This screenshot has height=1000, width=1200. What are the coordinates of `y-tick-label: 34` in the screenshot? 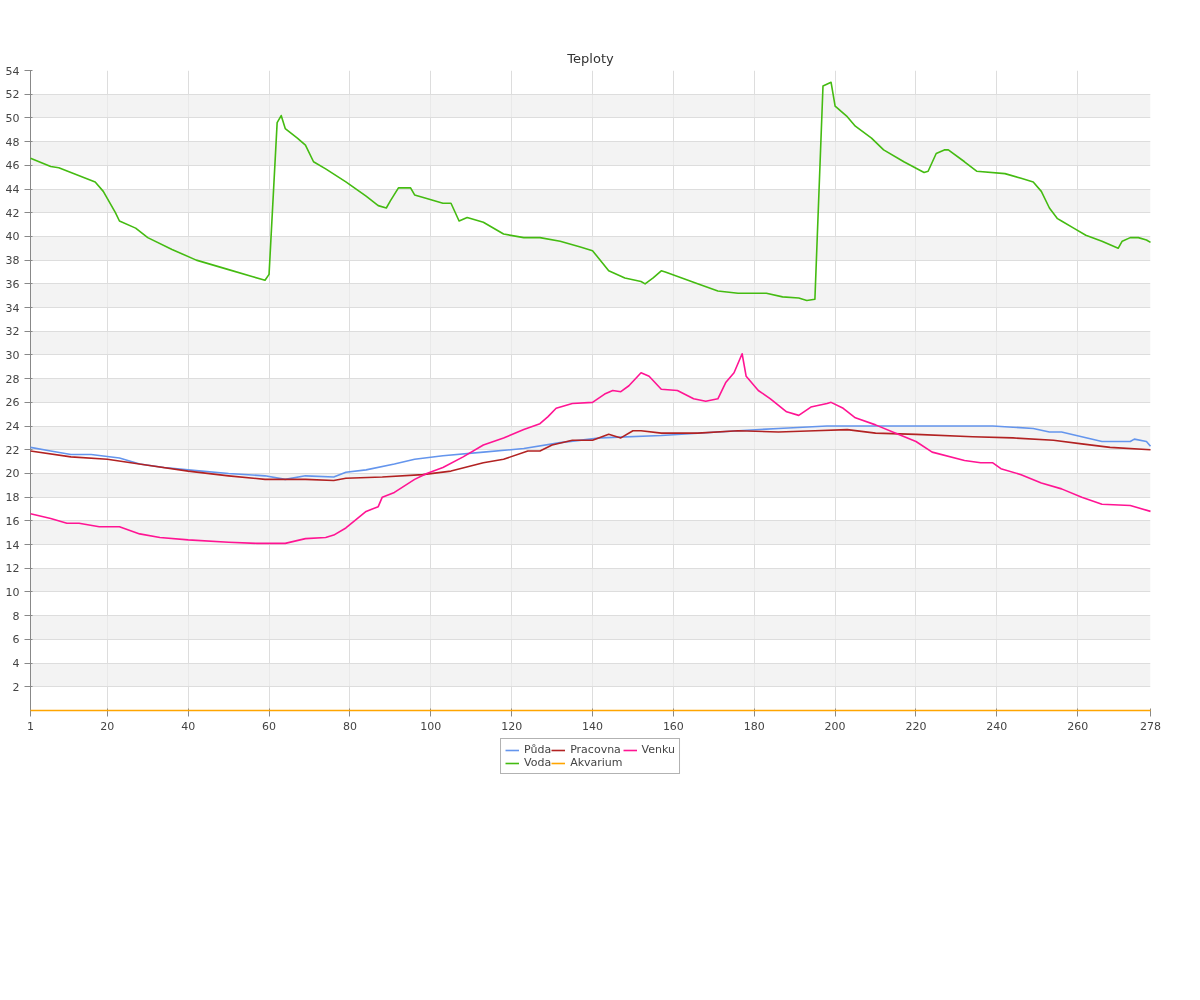 It's located at (12, 308).